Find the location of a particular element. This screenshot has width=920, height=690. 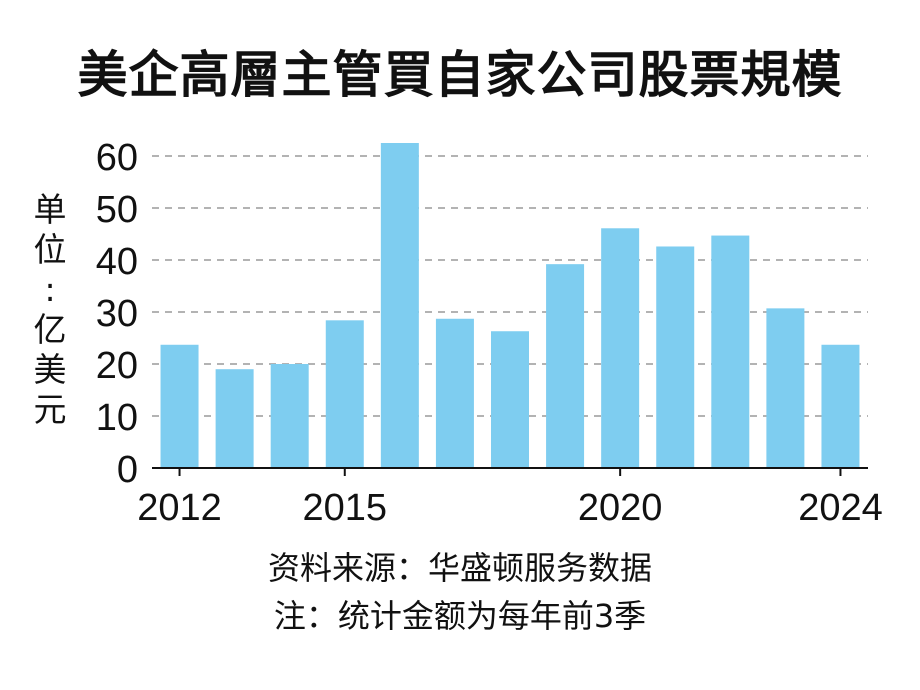

bar-2014 is located at coordinates (289, 416).